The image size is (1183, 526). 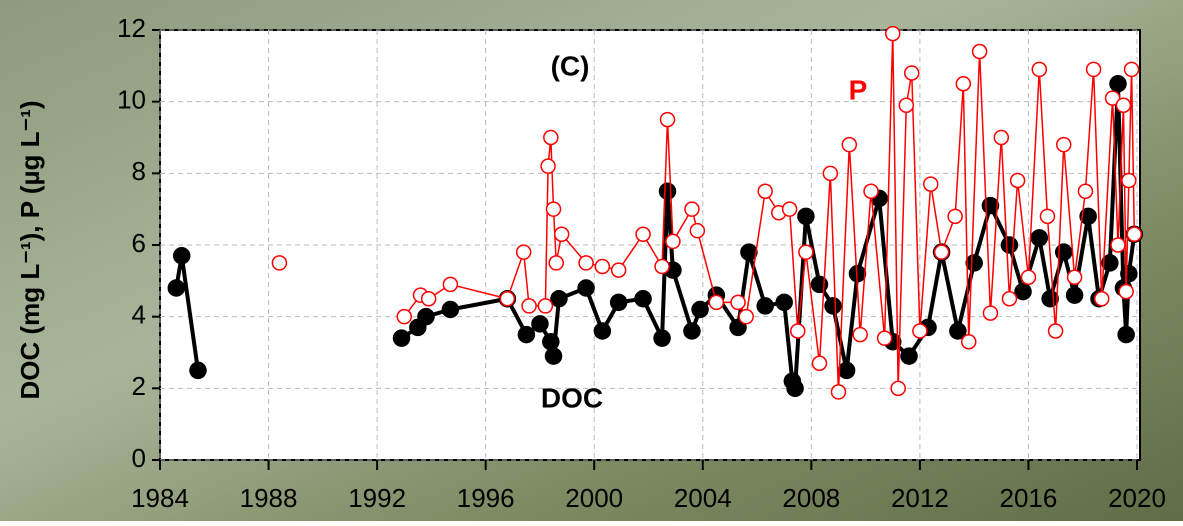 I want to click on annotation: (C), so click(x=570, y=65).